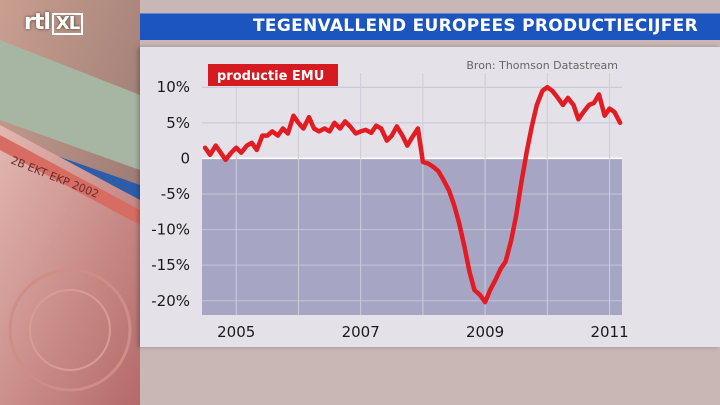 Image resolution: width=720 pixels, height=405 pixels. I want to click on logo-brand: rtl, so click(37, 22).